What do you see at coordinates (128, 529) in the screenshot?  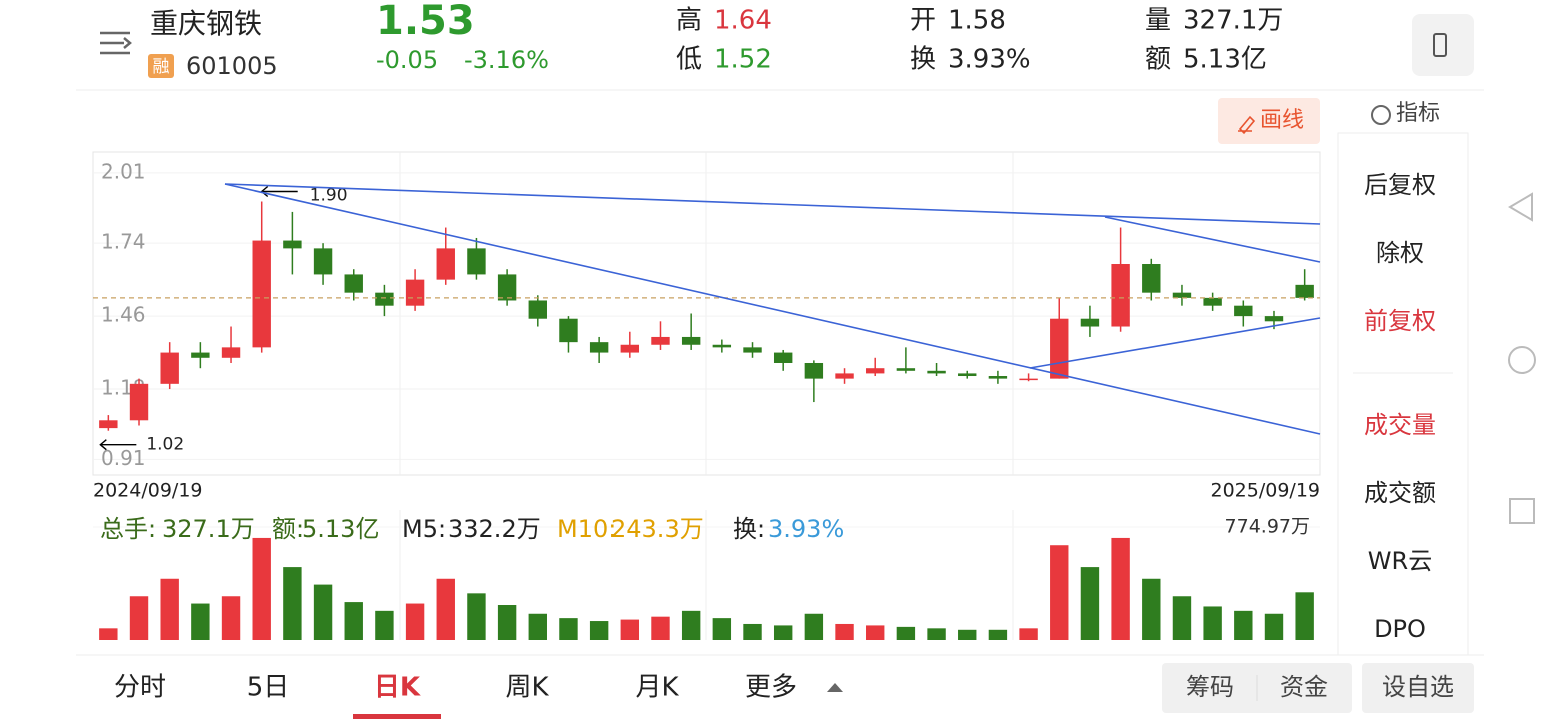 I see `volume-info: 总手:` at bounding box center [128, 529].